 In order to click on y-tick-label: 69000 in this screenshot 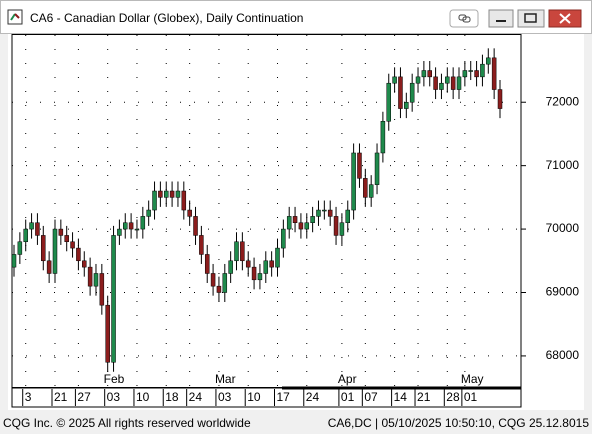, I will do `click(563, 292)`.